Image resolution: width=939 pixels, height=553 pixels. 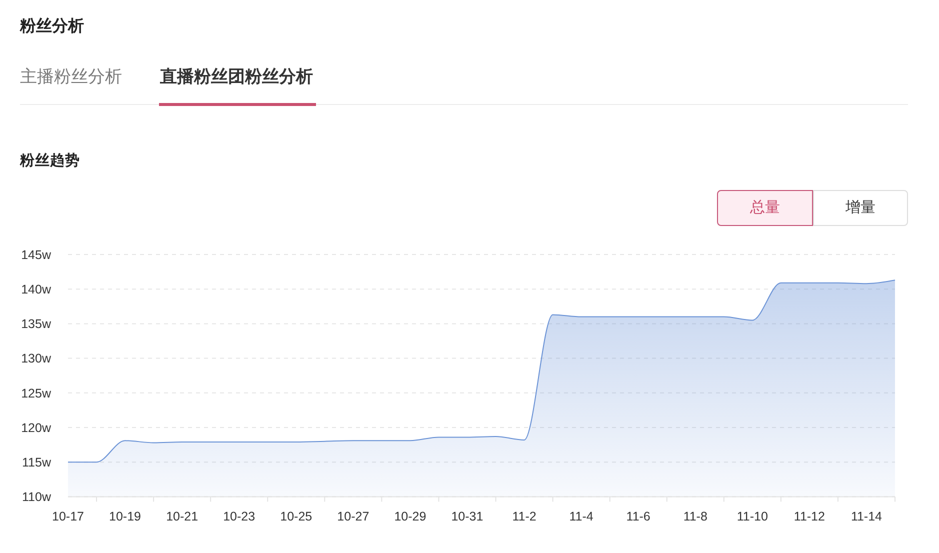 I want to click on x-tick-label: 11-4, so click(x=581, y=517).